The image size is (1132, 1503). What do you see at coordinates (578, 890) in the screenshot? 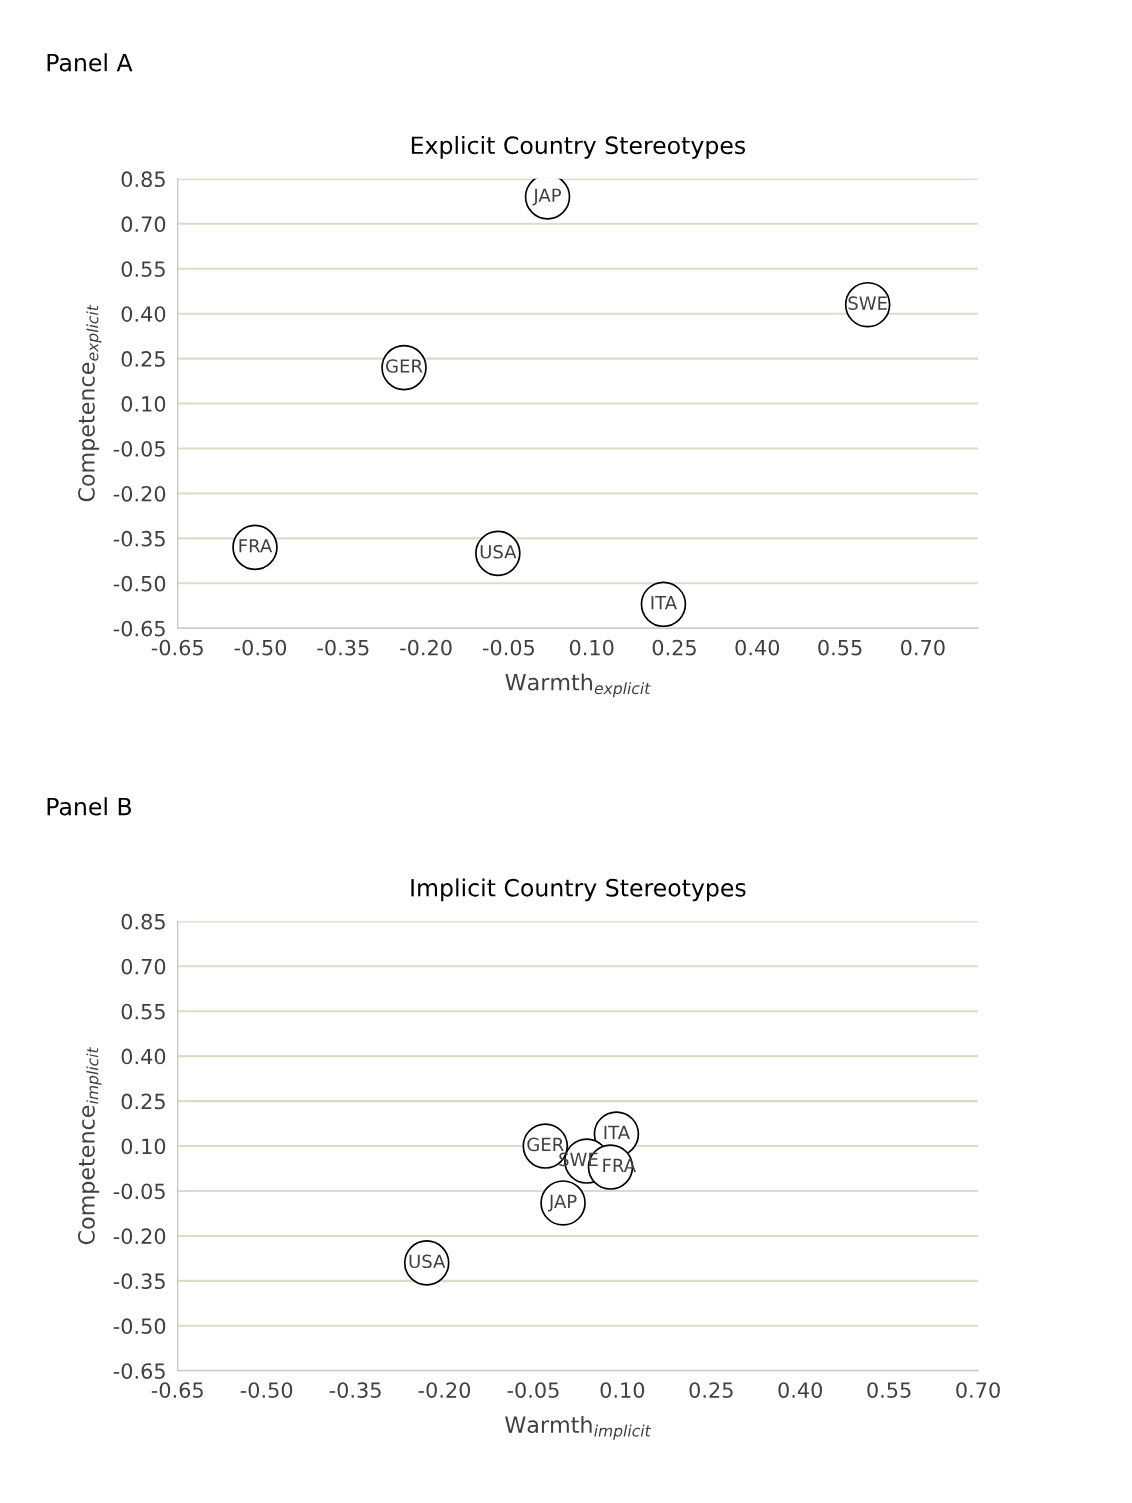
I see `chart-title: Implicit Country Stereotypes` at bounding box center [578, 890].